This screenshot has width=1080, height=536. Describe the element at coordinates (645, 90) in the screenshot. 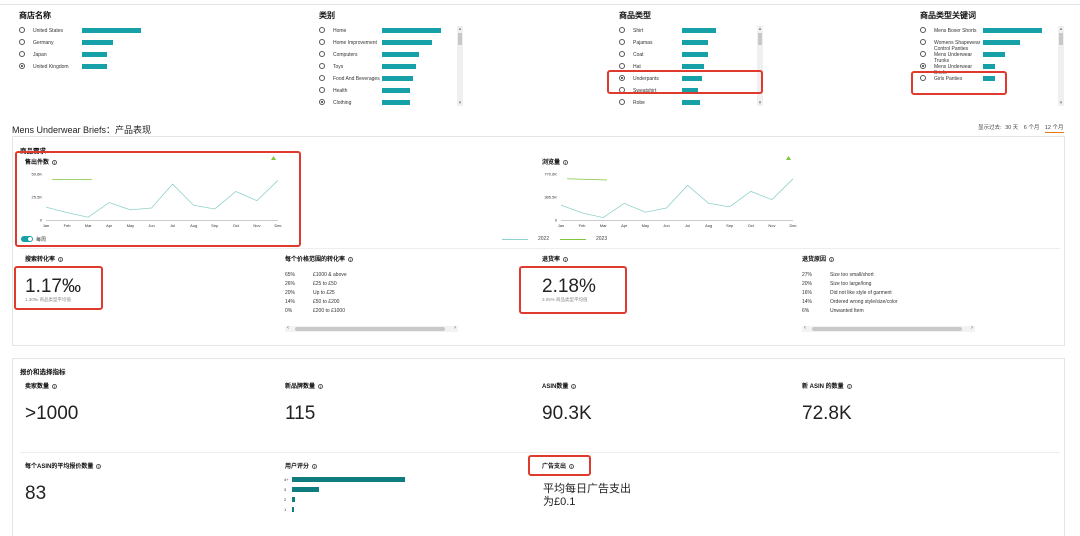

I see `filter-option-label: Sweatshirt` at that location.